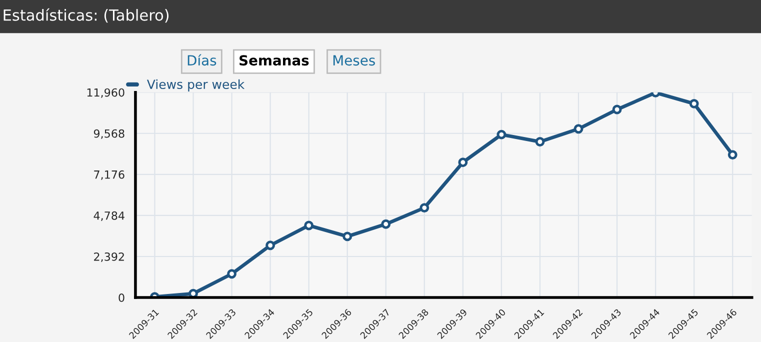 This screenshot has width=761, height=342. What do you see at coordinates (109, 257) in the screenshot?
I see `y-tick-label: 2,392` at bounding box center [109, 257].